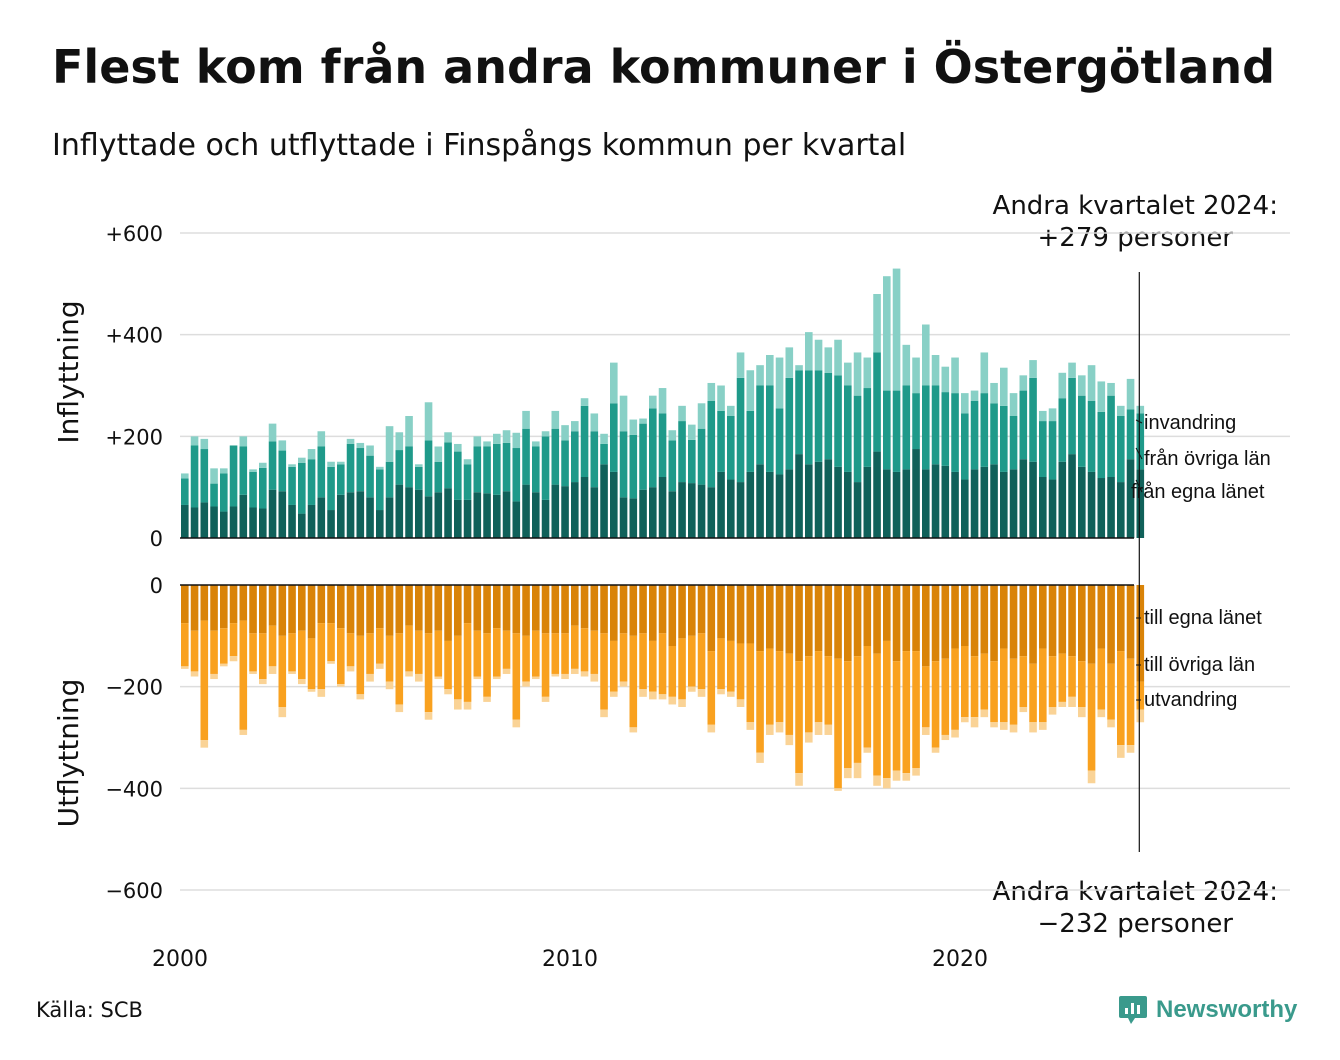  Describe the element at coordinates (1190, 700) in the screenshot. I see `series-label-out: utvandring` at that location.